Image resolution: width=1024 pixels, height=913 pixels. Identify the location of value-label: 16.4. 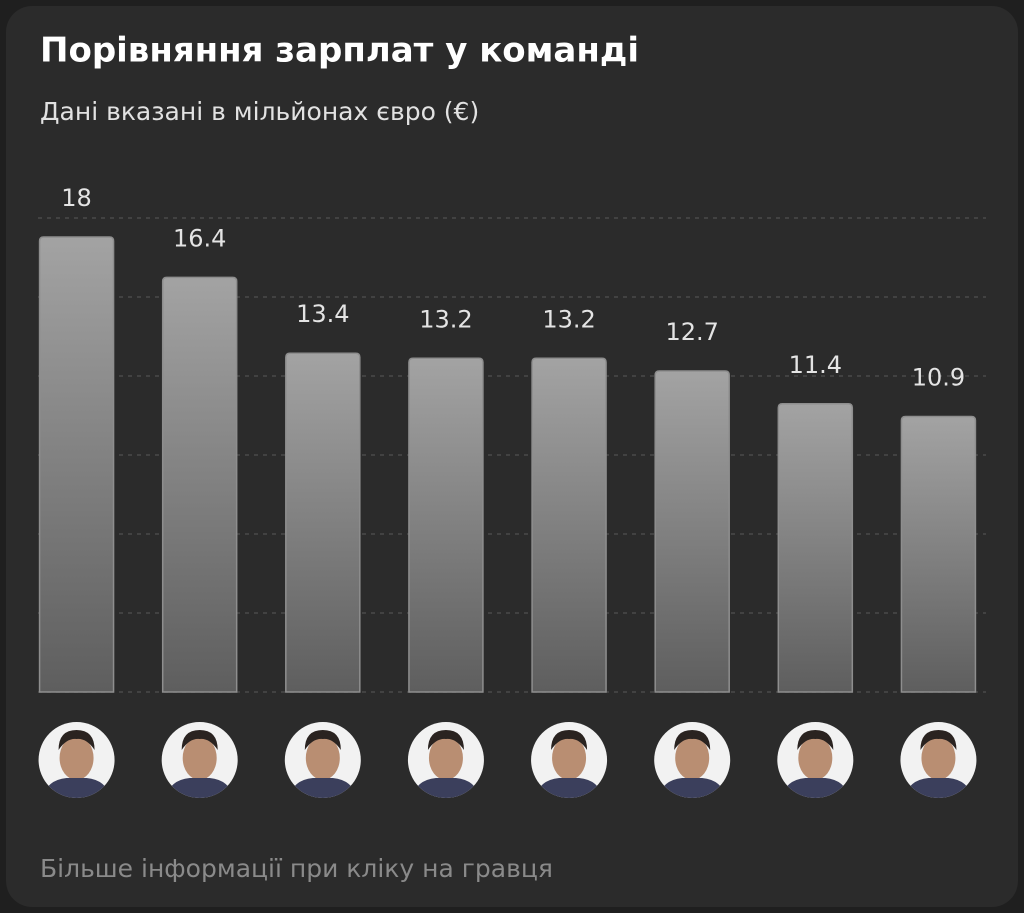
(199, 238).